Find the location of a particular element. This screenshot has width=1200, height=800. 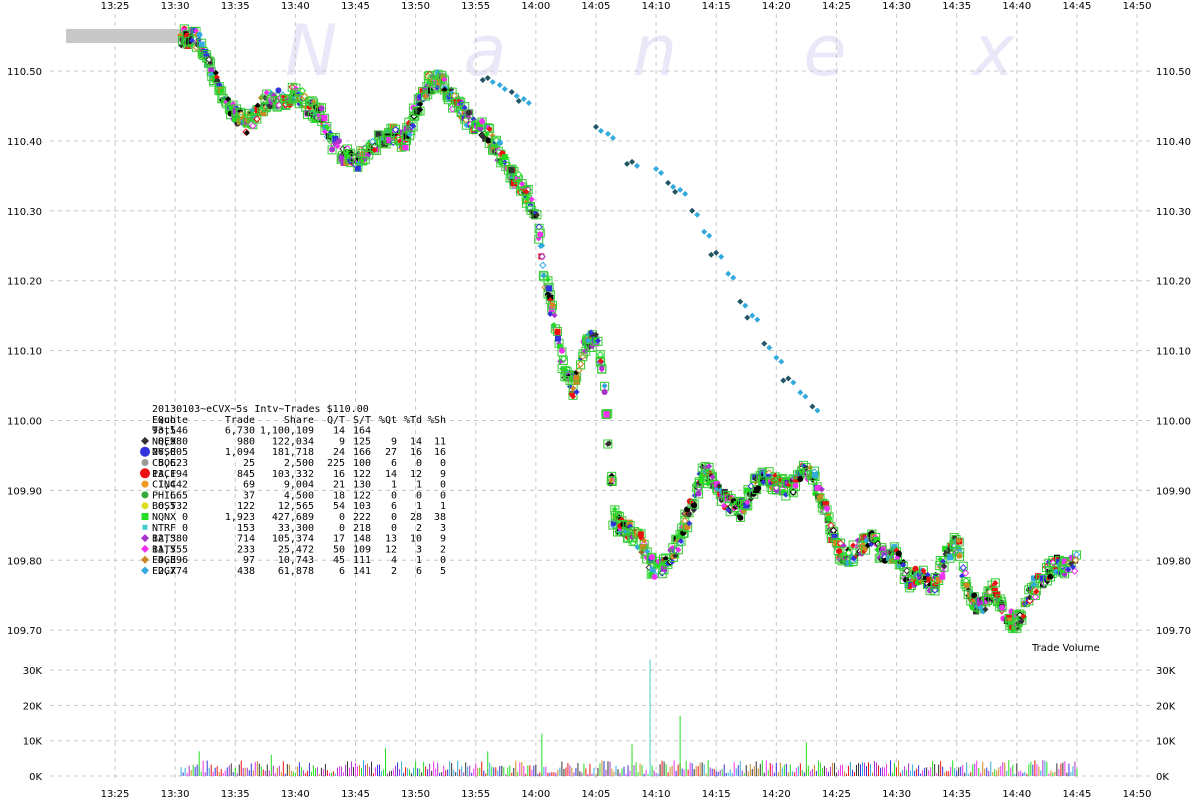

x-tick-label-top: 14:40 is located at coordinates (1016, 6).